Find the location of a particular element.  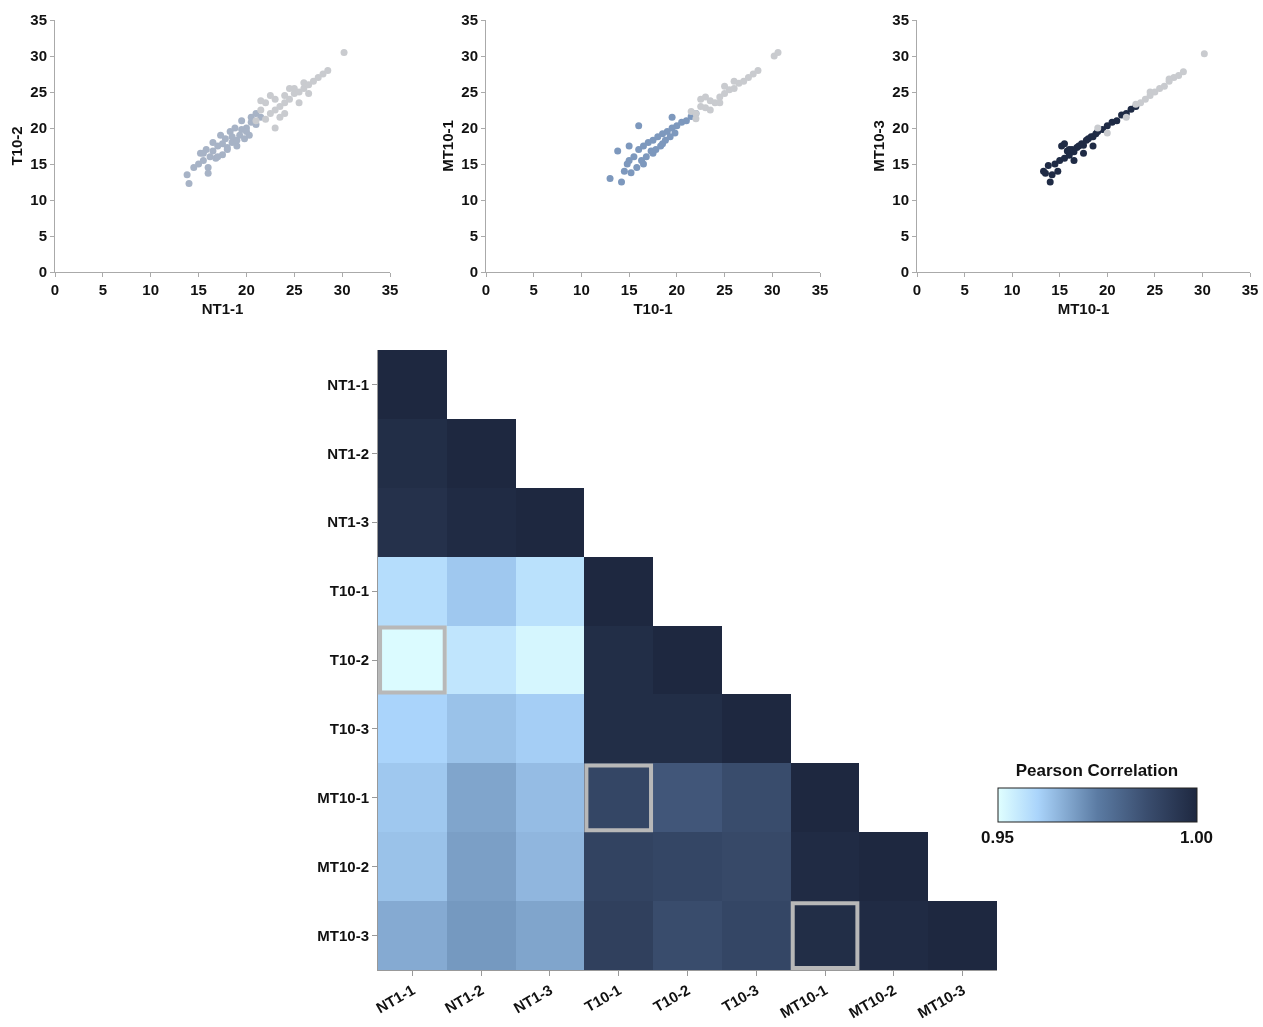

y-tick-label: NT1-3 is located at coordinates (348, 522).